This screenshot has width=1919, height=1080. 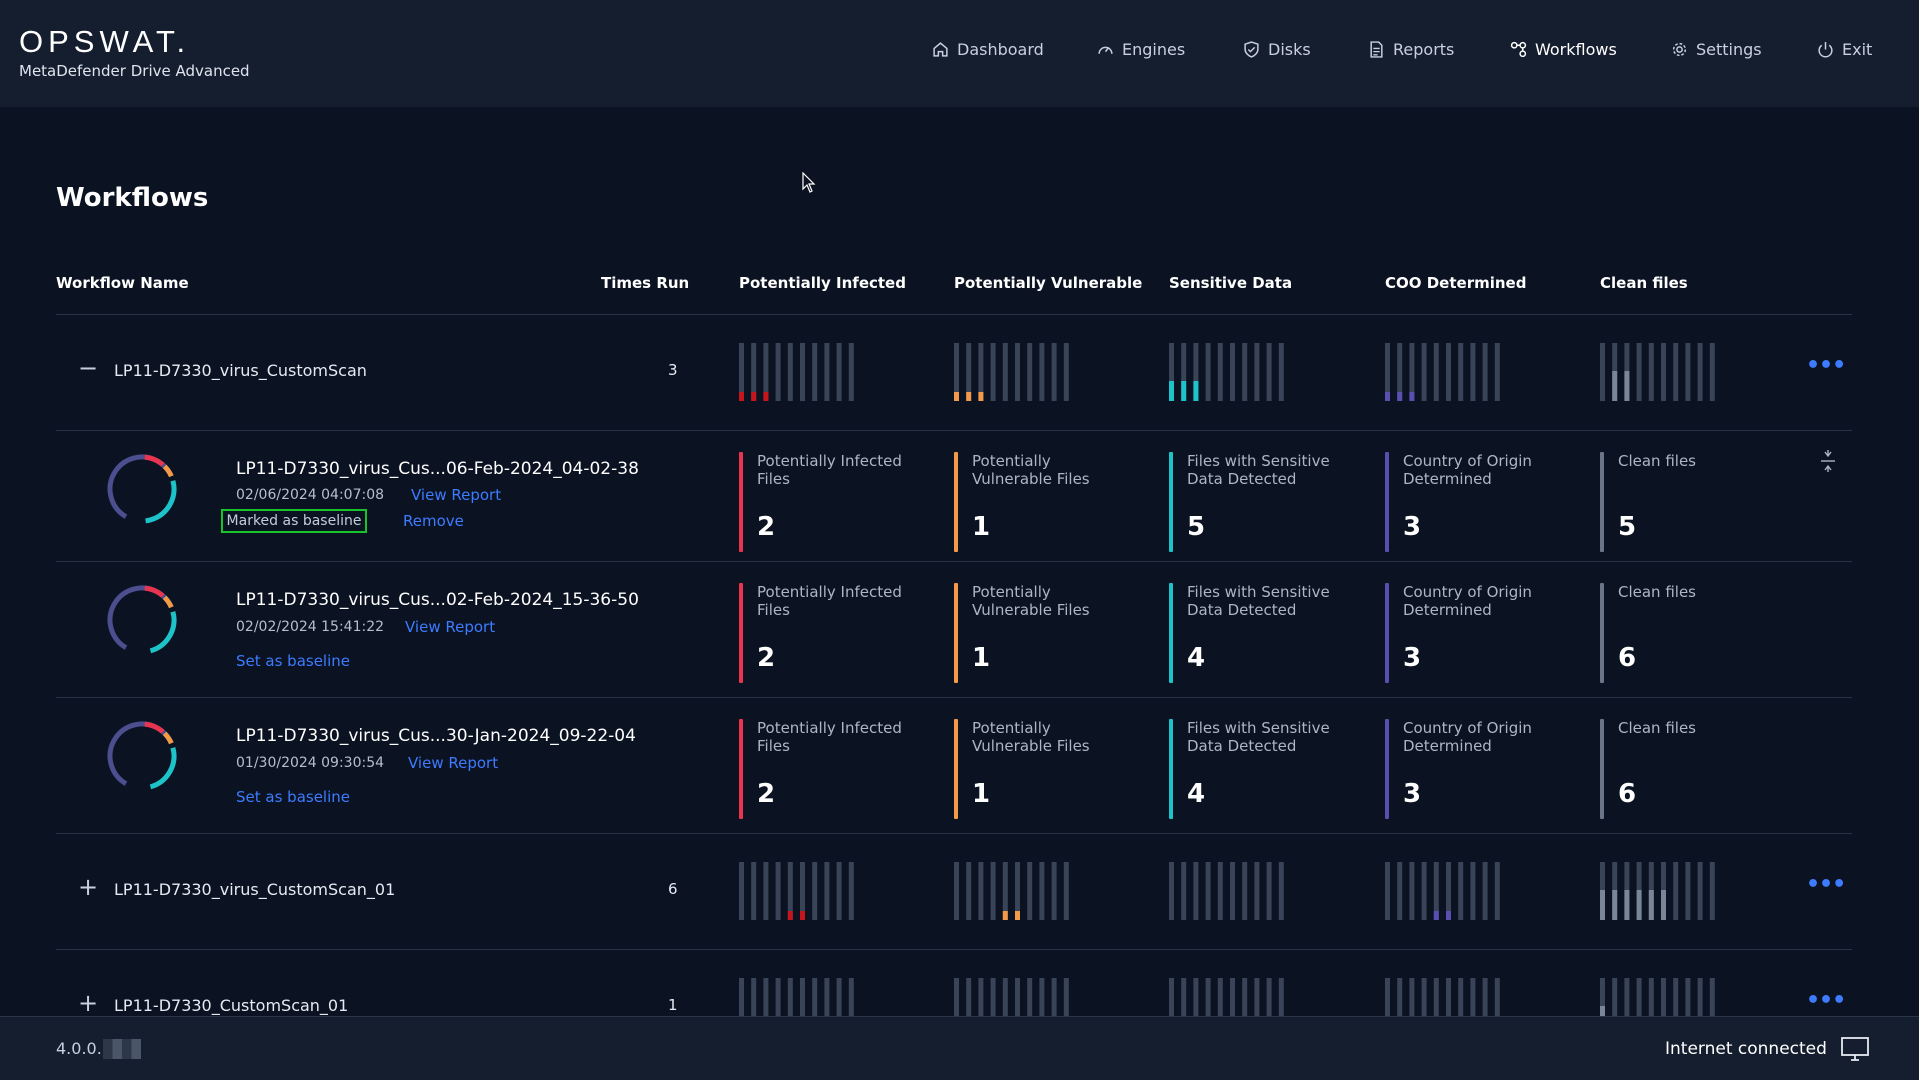 I want to click on column-header-coo-determined: COO Determined, so click(x=1456, y=283).